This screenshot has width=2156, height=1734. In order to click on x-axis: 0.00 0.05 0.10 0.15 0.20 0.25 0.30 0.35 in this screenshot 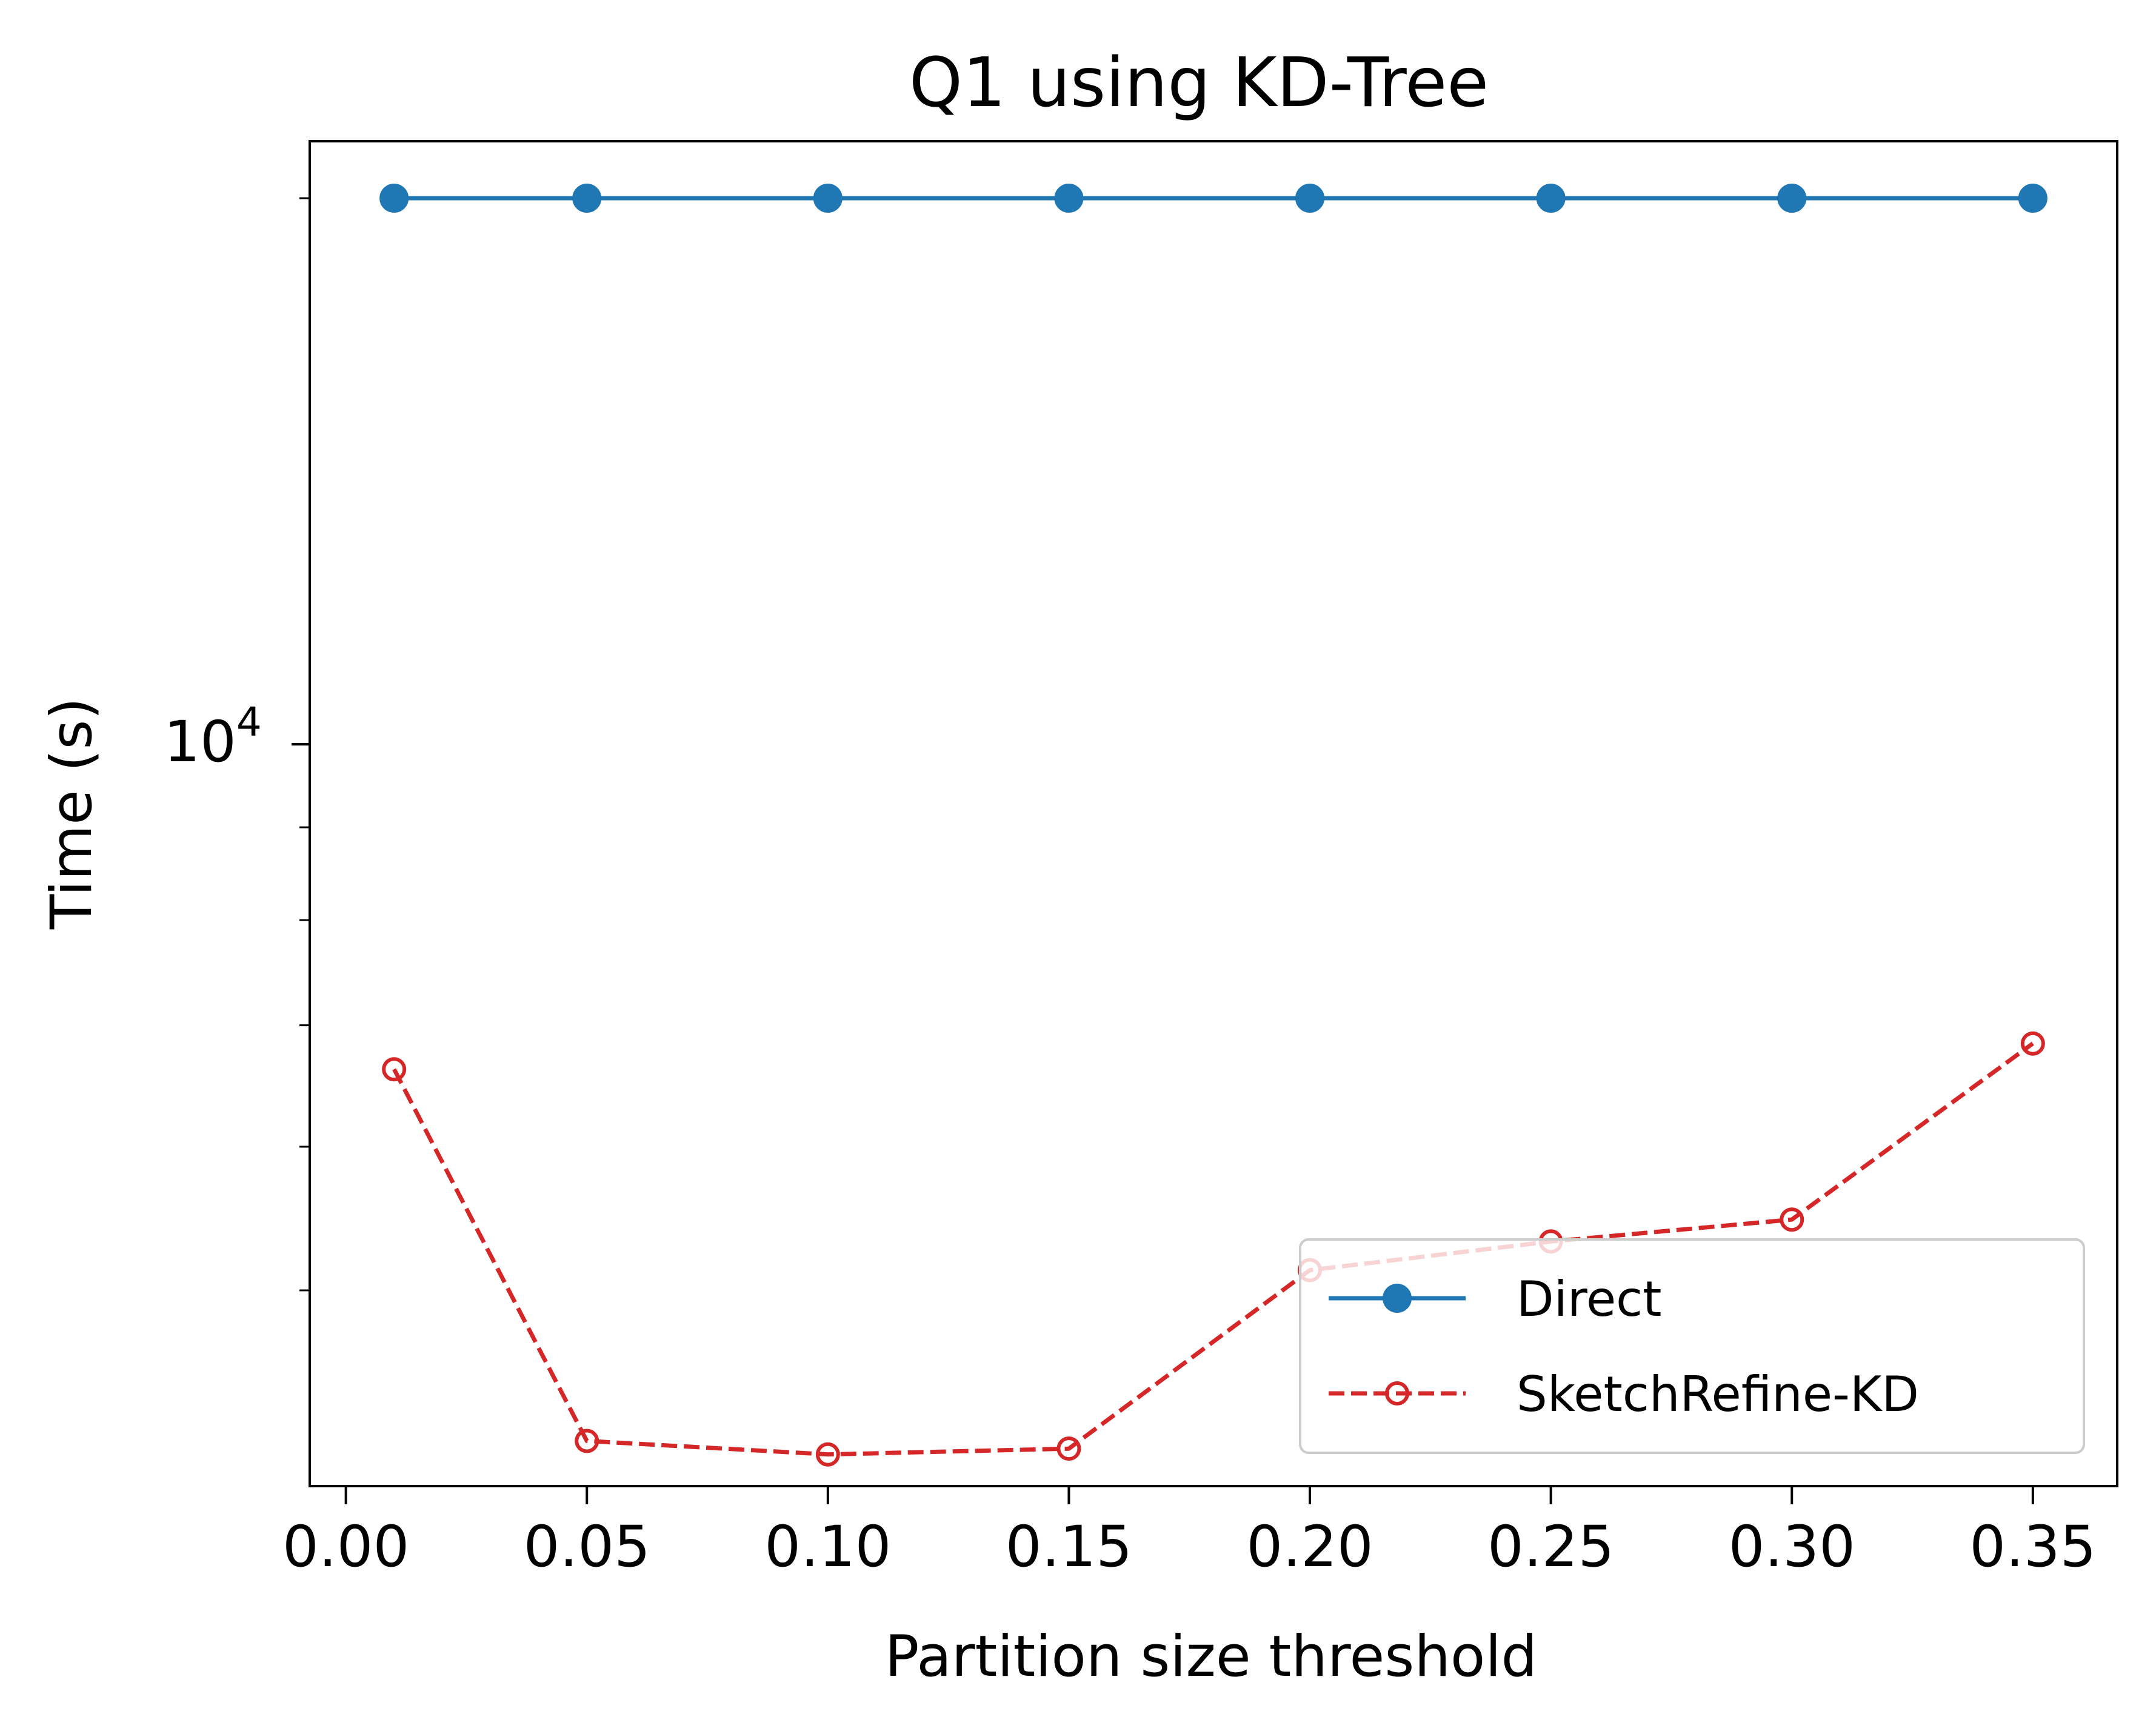, I will do `click(1189, 1533)`.